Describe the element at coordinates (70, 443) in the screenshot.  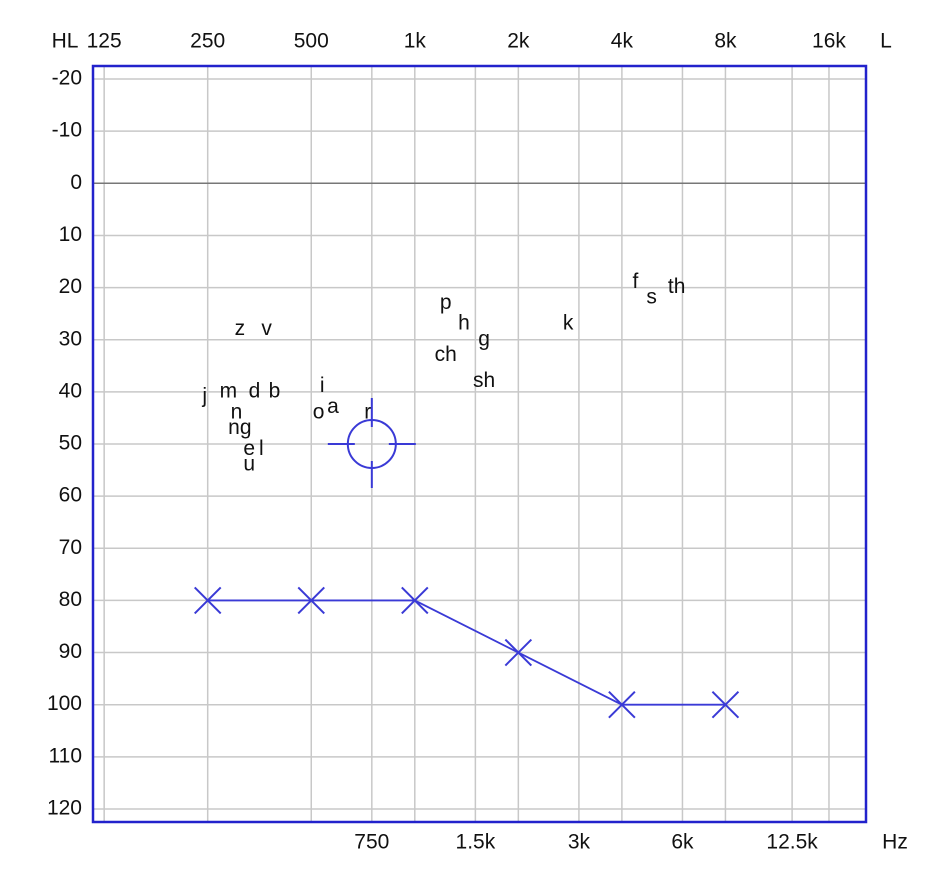
I see `y-tick-label: 50` at that location.